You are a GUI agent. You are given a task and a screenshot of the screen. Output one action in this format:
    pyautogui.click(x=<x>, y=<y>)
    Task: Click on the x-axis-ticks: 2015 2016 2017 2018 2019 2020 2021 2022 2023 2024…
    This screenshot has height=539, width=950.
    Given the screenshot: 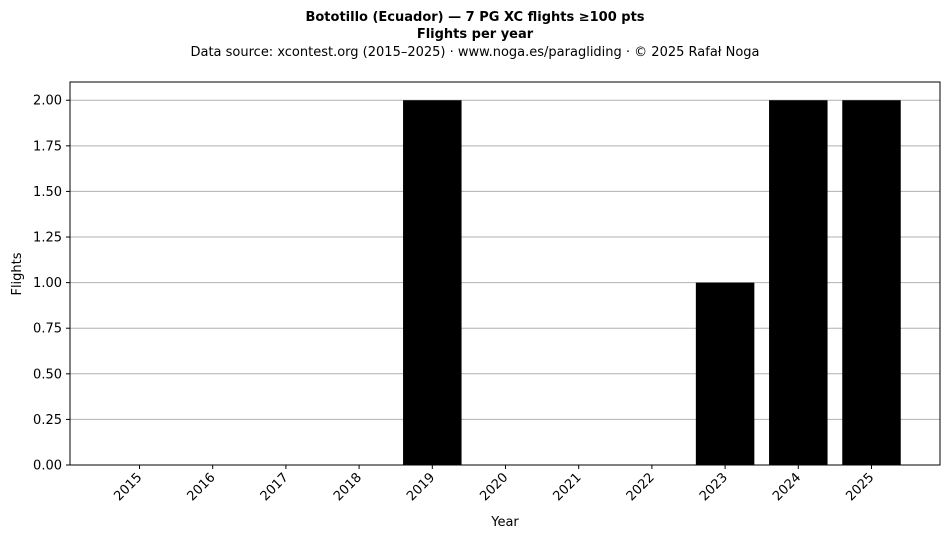 What is the action you would take?
    pyautogui.click(x=494, y=484)
    